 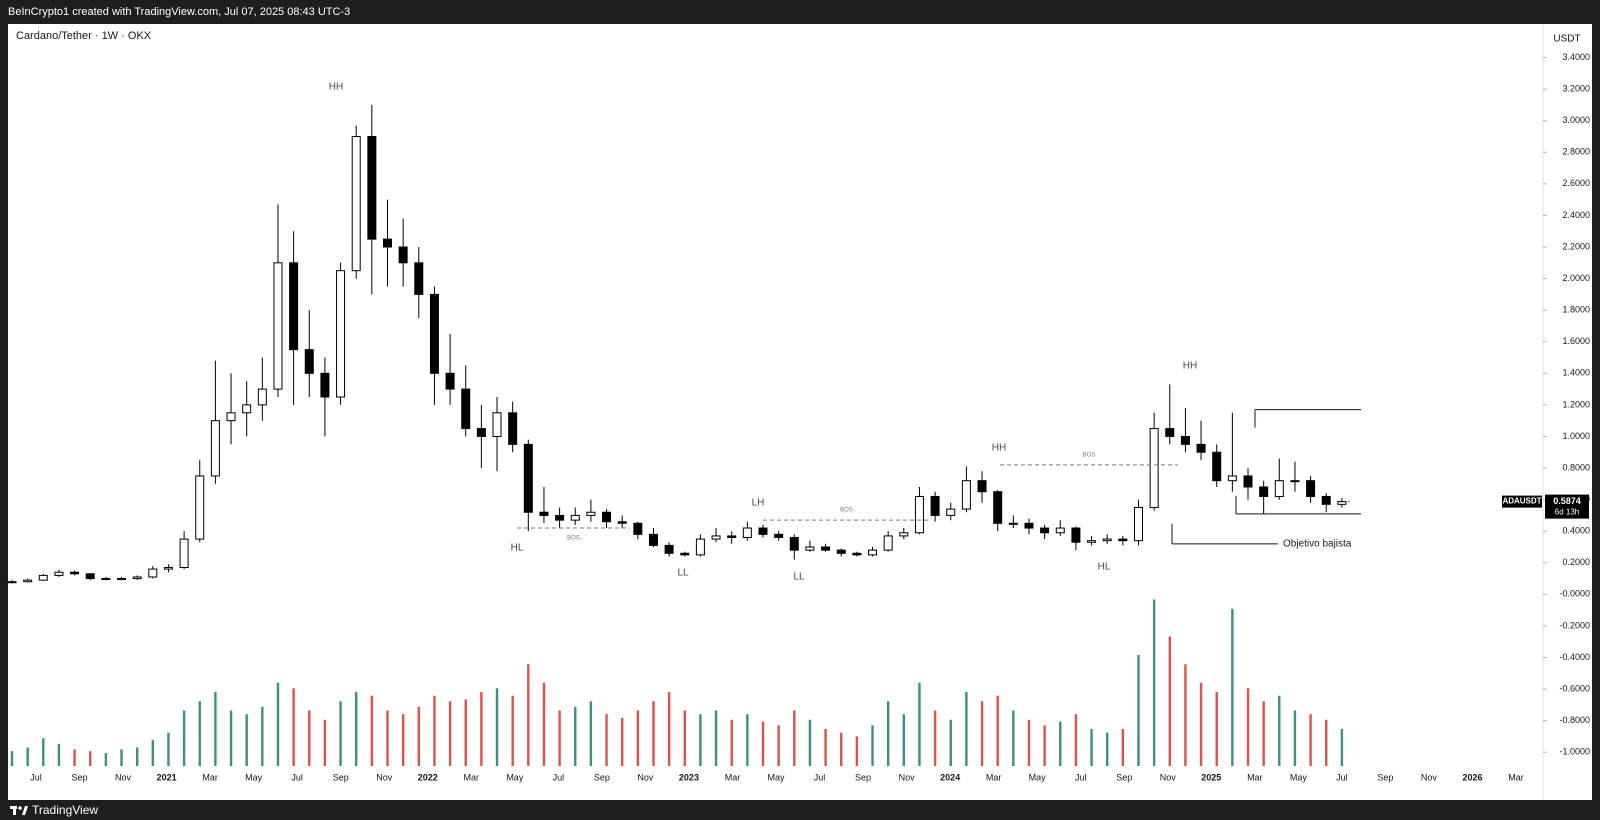 I want to click on y-tick-label: 3.0000, so click(x=1576, y=120).